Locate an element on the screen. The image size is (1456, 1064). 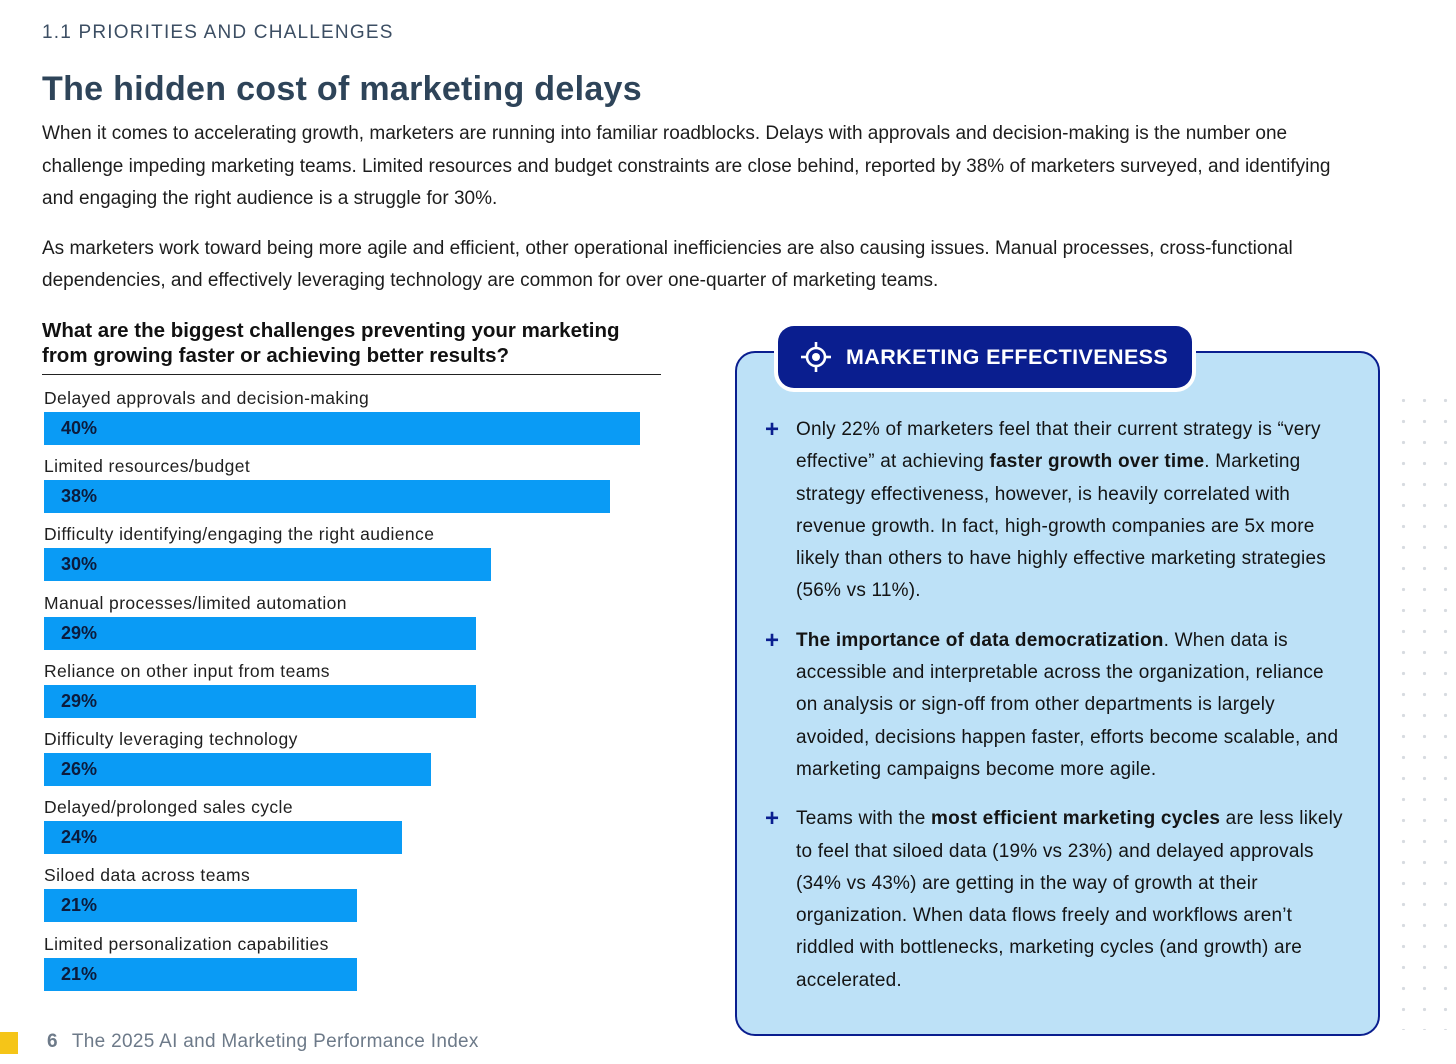
bar-row: Reliance on other input from teams 29% is located at coordinates (352, 691).